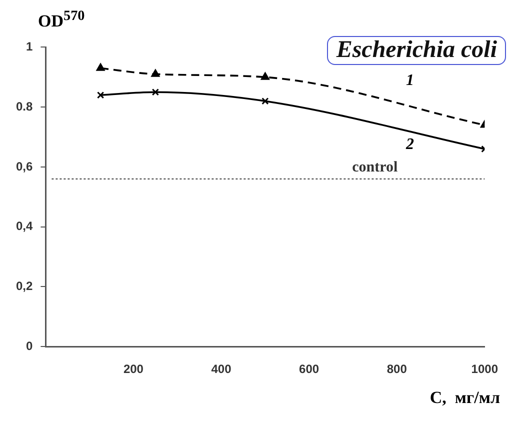 This screenshot has height=421, width=517. Describe the element at coordinates (24, 226) in the screenshot. I see `y-tick-label: 0,4` at that location.